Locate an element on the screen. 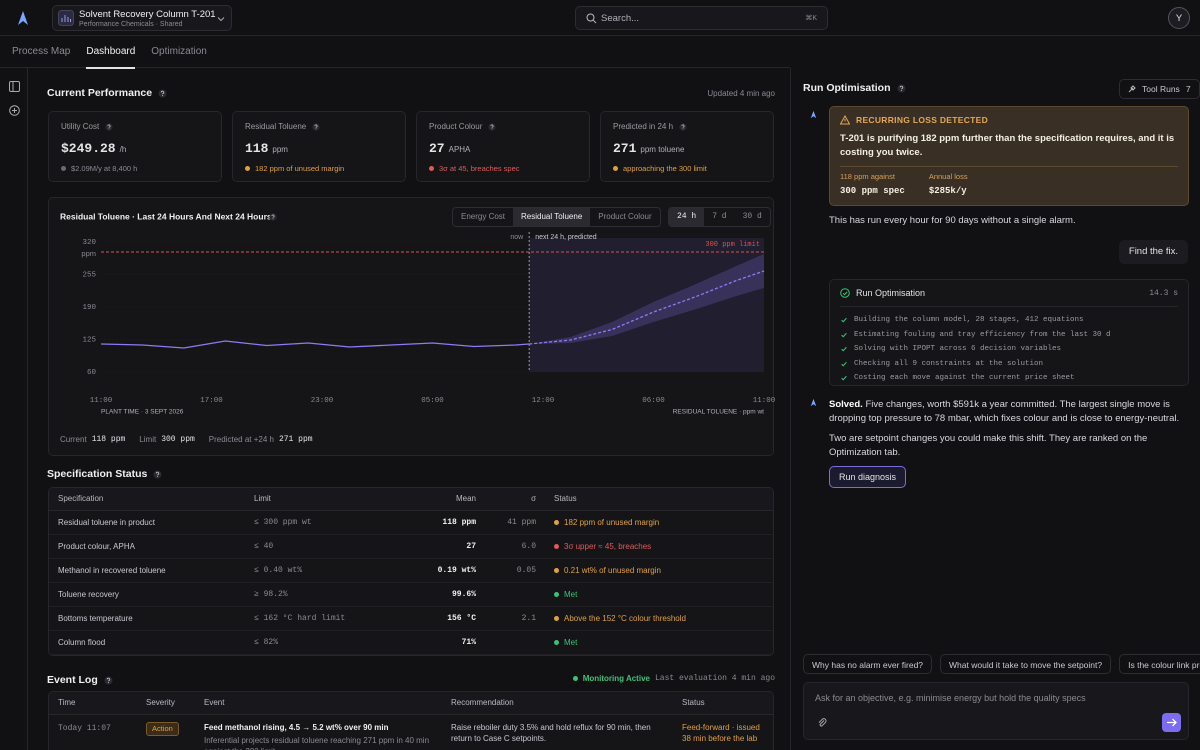 The width and height of the screenshot is (1200, 750). avatar: Y is located at coordinates (1179, 18).